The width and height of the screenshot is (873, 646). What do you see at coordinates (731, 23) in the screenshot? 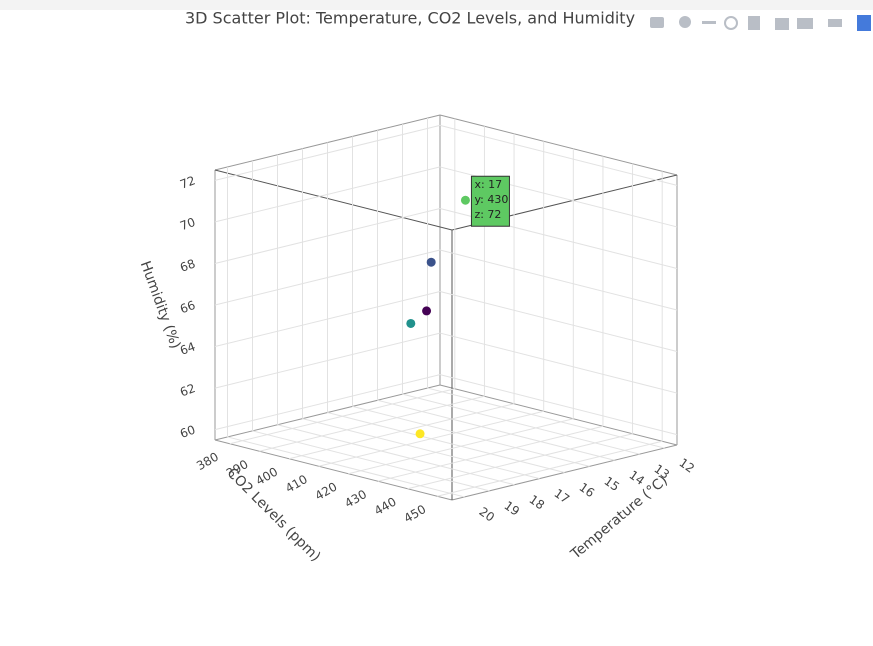
I see `orbit-button` at bounding box center [731, 23].